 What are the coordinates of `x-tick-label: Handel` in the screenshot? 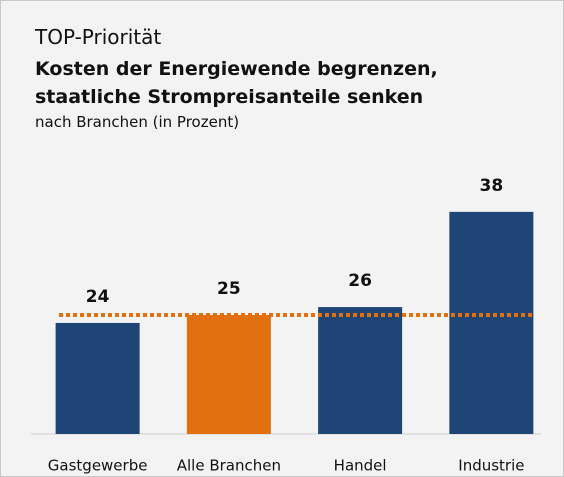 It's located at (360, 466).